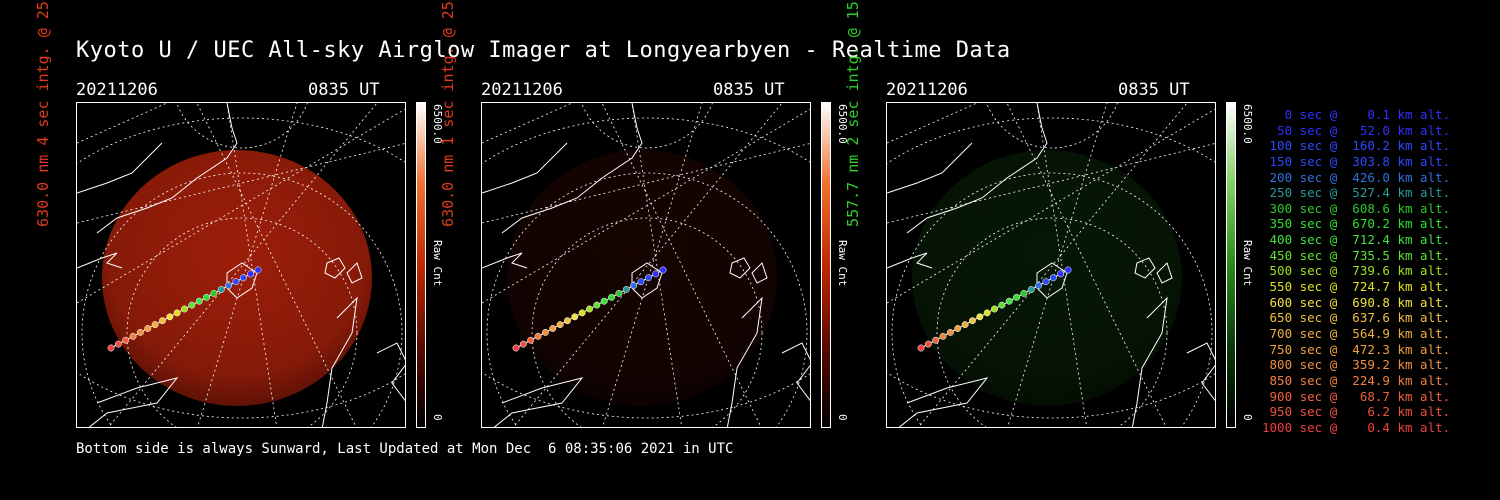  I want to click on legend-item: 900 sec @ 68.7 km alt., so click(1356, 396).